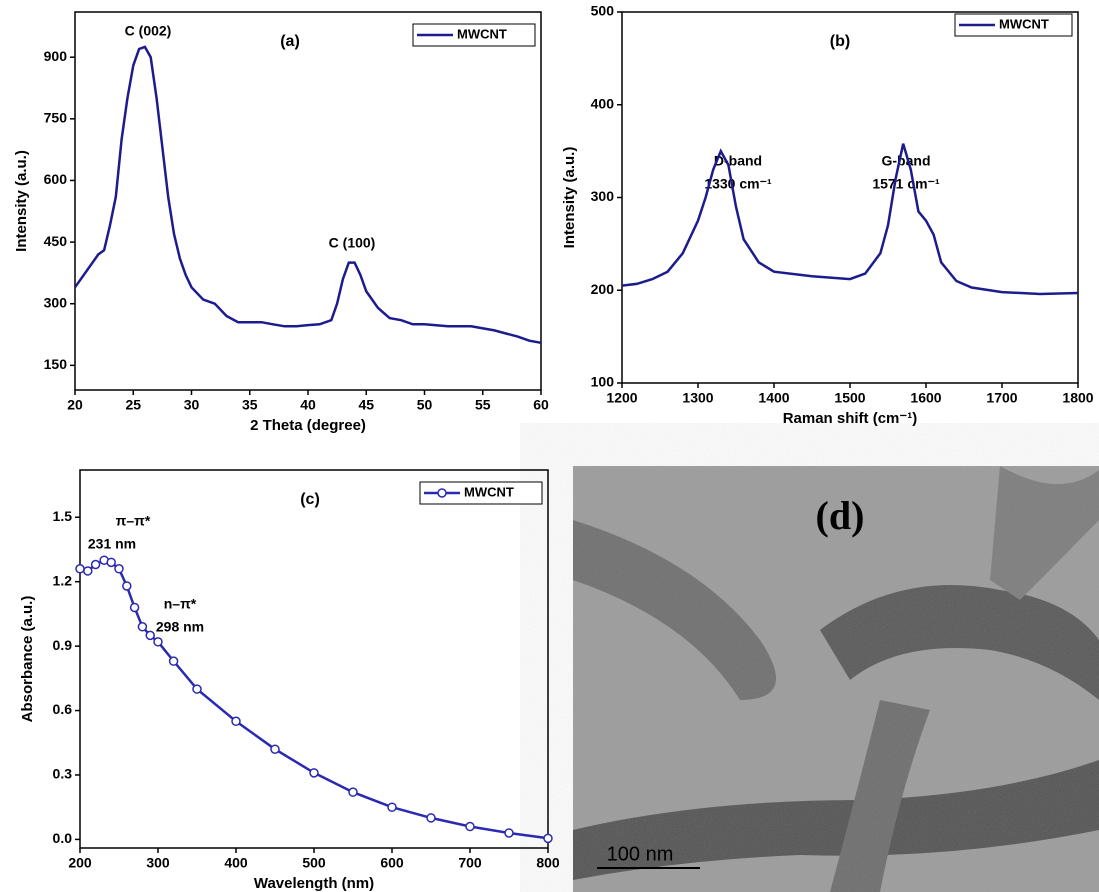 The height and width of the screenshot is (892, 1099). Describe the element at coordinates (112, 544) in the screenshot. I see `annotation: 231 nm` at that location.